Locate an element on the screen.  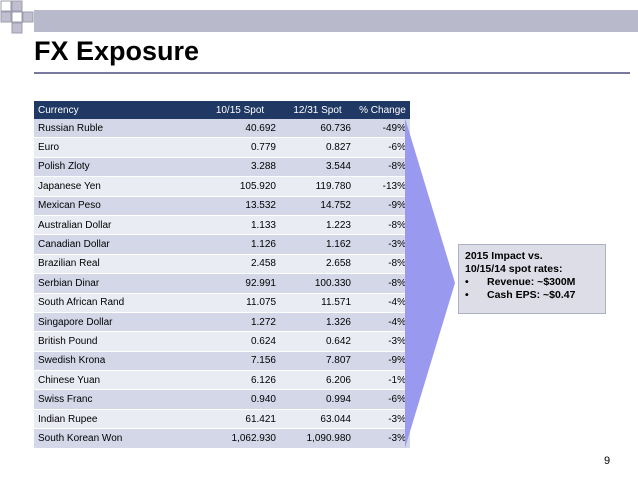
cell-pct-change: -49% is located at coordinates (382, 129).